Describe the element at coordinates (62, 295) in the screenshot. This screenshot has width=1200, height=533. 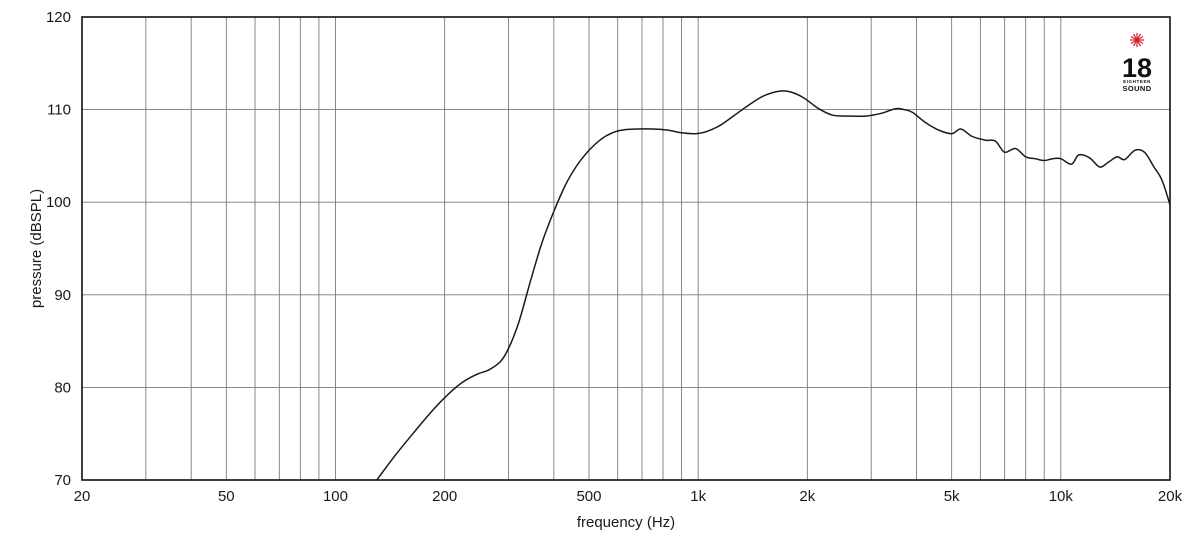
I see `y-tick-label: 90` at that location.